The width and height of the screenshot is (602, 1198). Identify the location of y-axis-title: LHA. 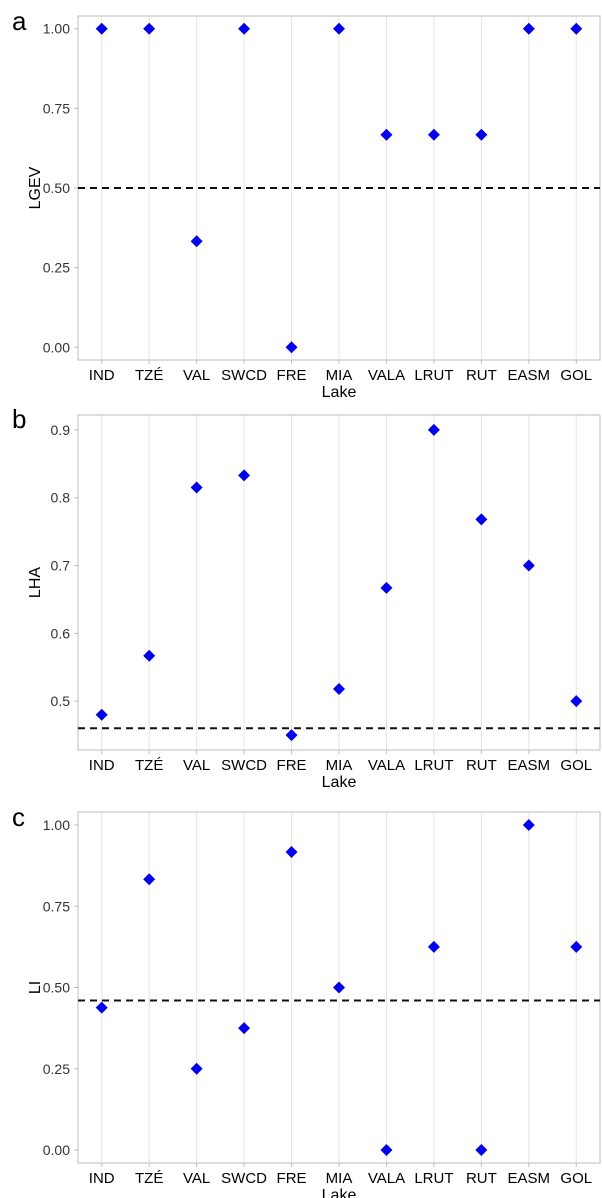
(35, 582).